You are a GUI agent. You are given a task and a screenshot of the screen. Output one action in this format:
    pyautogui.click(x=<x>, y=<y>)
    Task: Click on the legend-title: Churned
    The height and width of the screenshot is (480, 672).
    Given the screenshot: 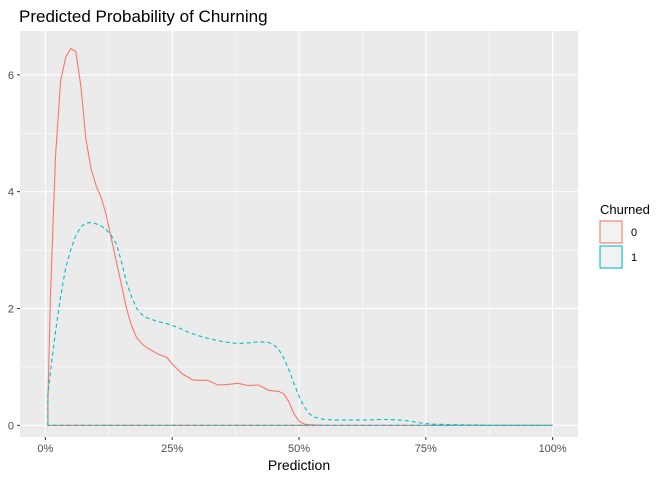 What is the action you would take?
    pyautogui.click(x=625, y=209)
    